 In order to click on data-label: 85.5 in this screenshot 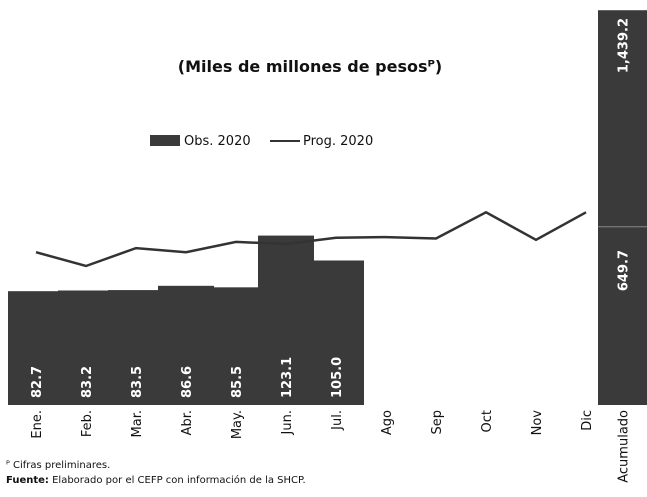, I will do `click(237, 382)`.